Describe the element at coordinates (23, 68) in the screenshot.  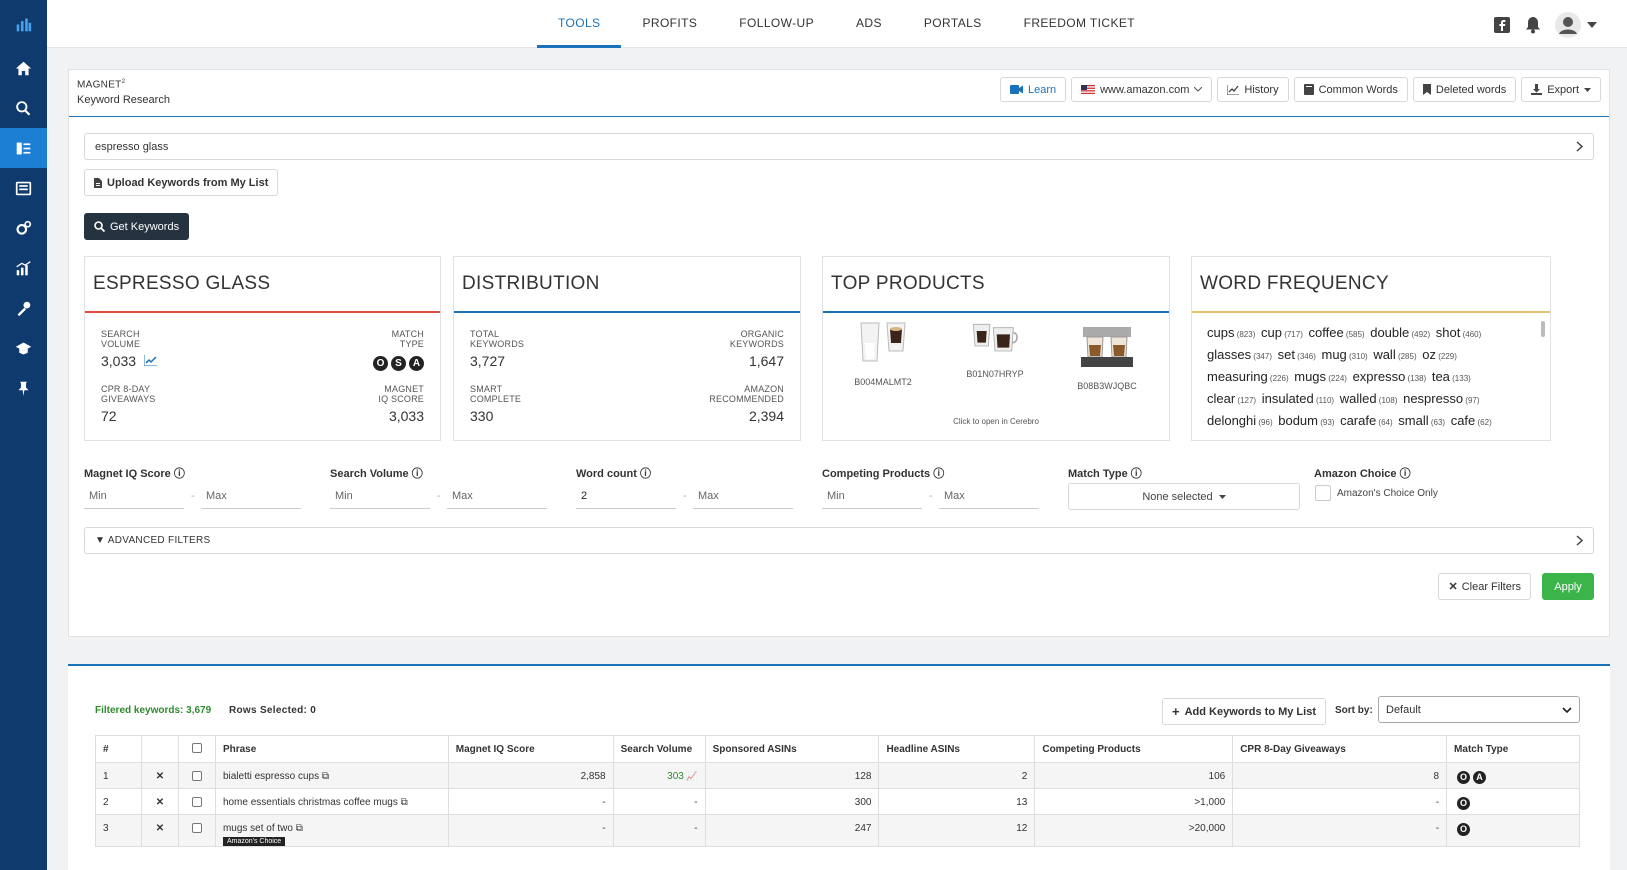
I see `home-icon` at that location.